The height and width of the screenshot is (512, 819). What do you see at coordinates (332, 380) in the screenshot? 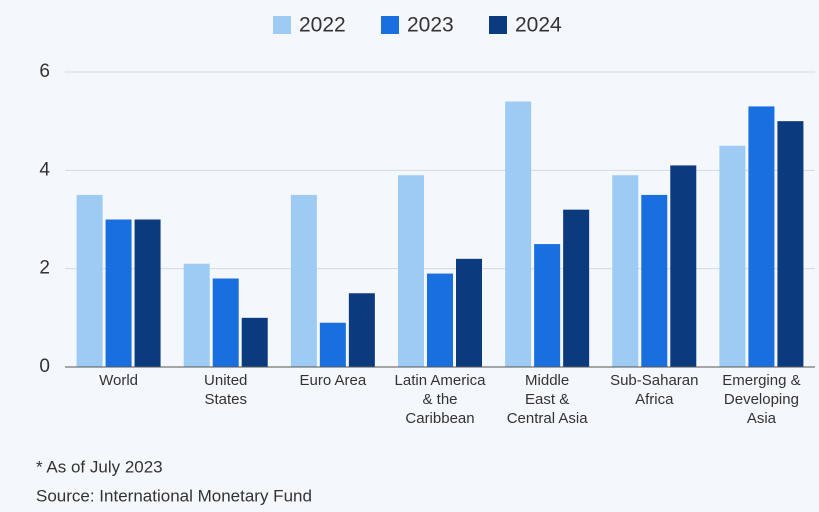
I see `x-tick-label: Euro Area` at bounding box center [332, 380].